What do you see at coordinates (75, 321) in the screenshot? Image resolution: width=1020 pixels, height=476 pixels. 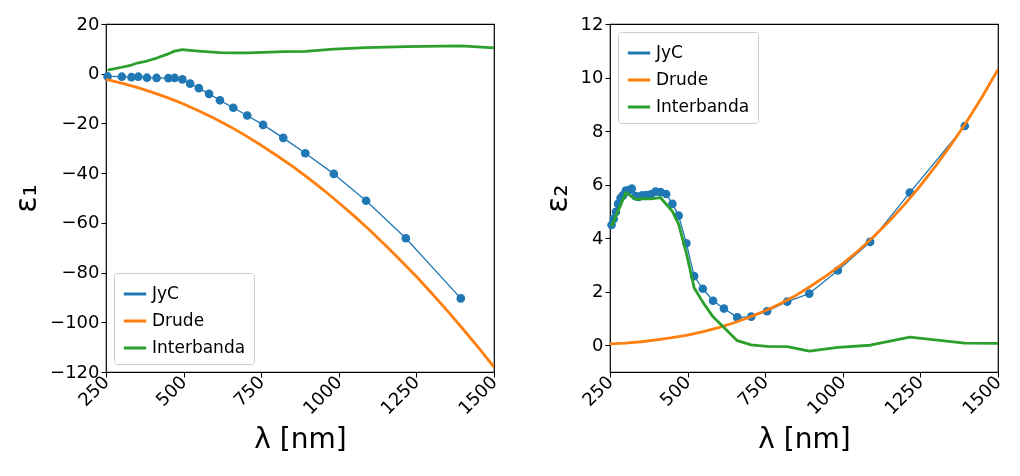 I see `y-tick-label: −100` at bounding box center [75, 321].